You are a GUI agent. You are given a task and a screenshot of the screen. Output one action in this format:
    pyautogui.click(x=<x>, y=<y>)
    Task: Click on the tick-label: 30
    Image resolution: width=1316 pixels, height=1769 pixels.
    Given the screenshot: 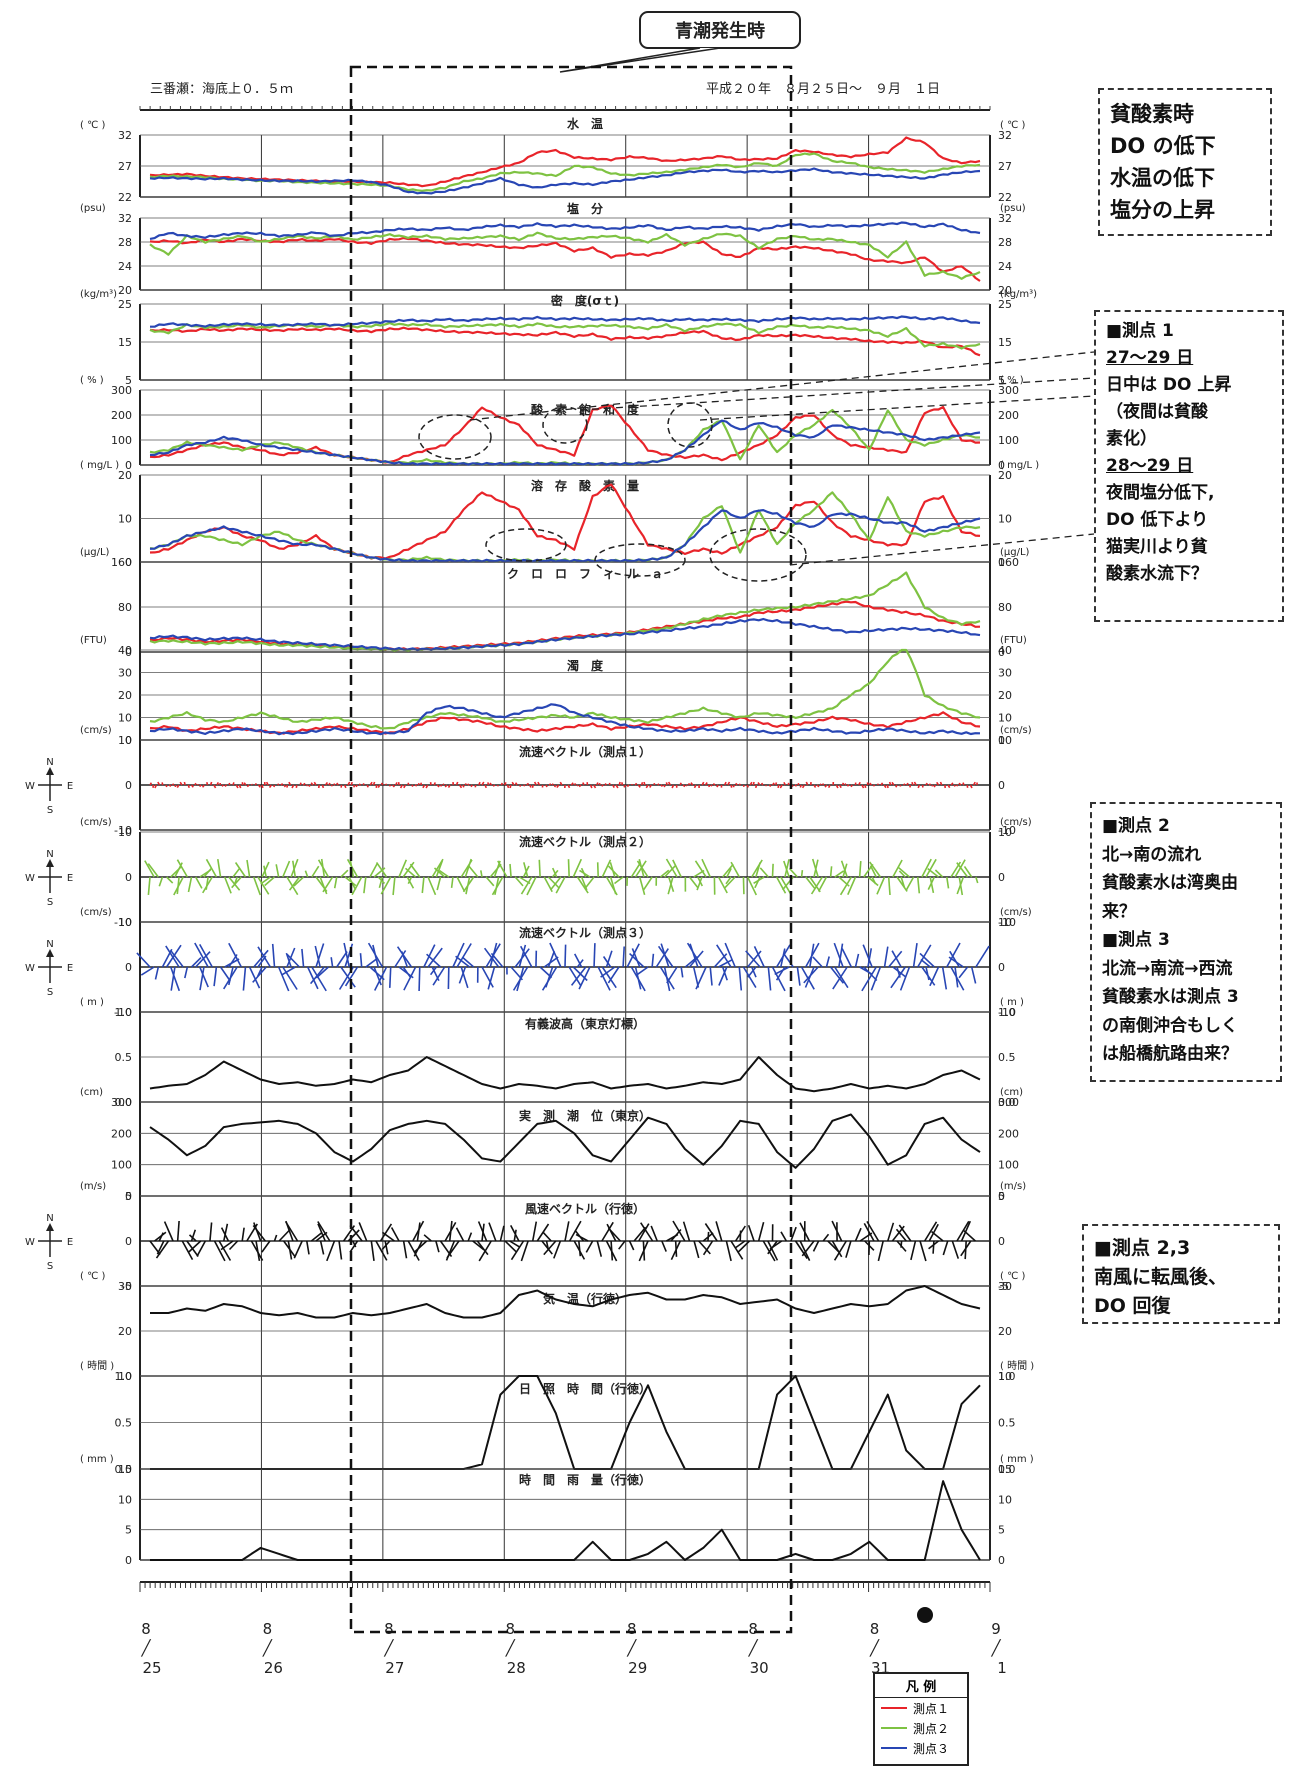 What is the action you would take?
    pyautogui.click(x=1005, y=673)
    